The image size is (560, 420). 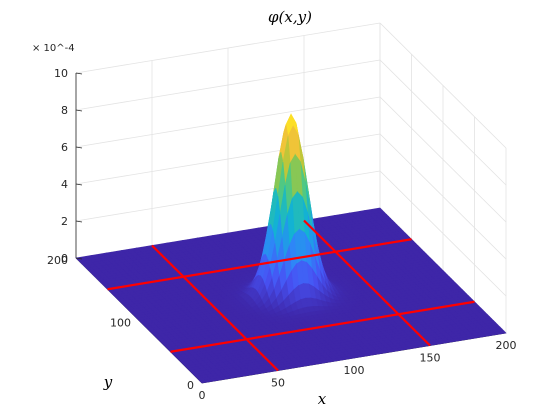 What do you see at coordinates (506, 345) in the screenshot?
I see `x-tick-label: 200` at bounding box center [506, 345].